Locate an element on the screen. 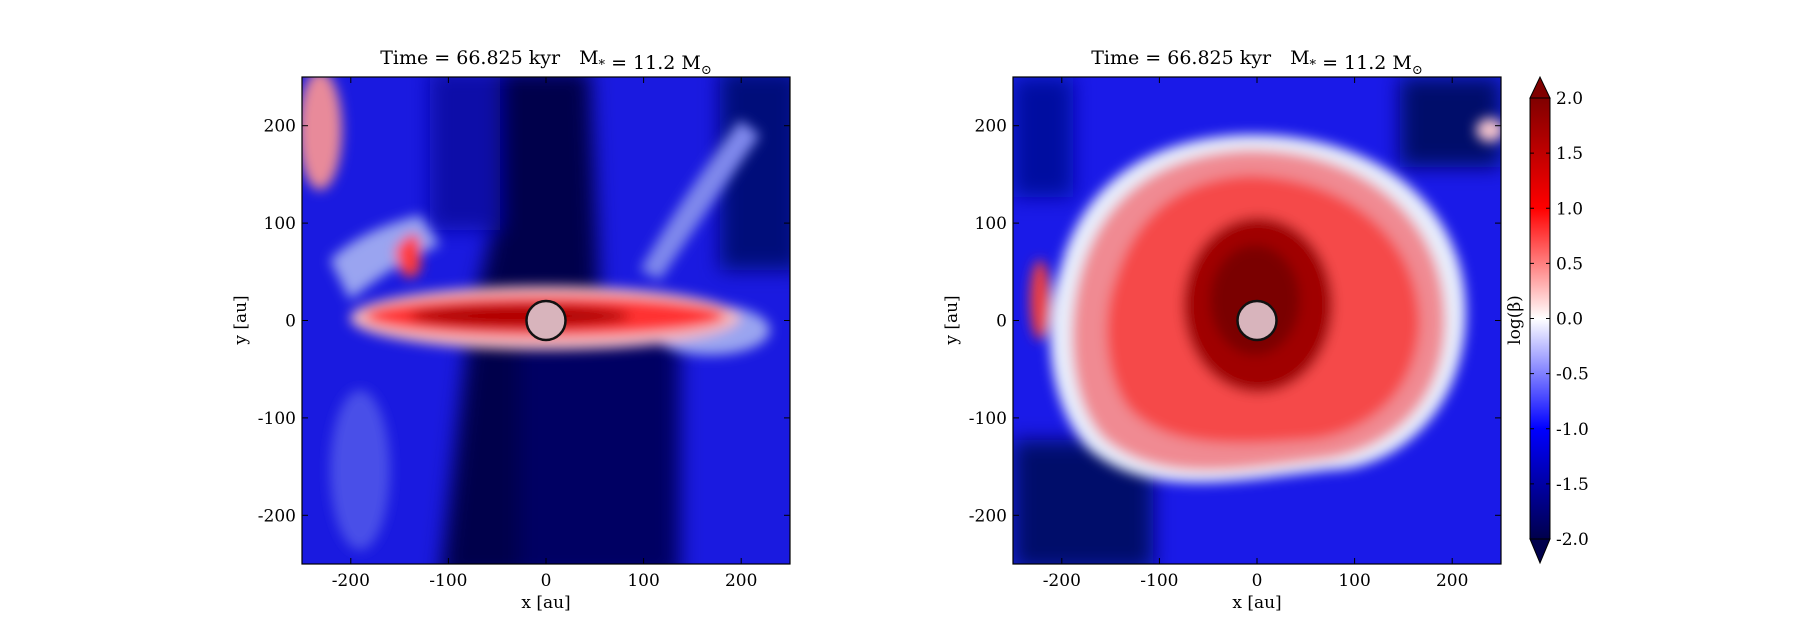 This screenshot has height=630, width=1800. x-axis-label-right: x [au] is located at coordinates (1256, 603).